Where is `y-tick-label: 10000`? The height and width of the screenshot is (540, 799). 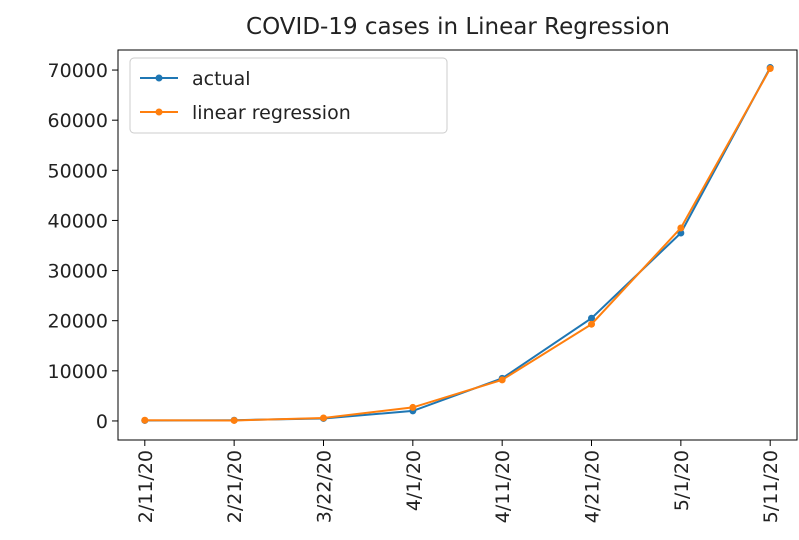 y-tick-label: 10000 is located at coordinates (78, 372).